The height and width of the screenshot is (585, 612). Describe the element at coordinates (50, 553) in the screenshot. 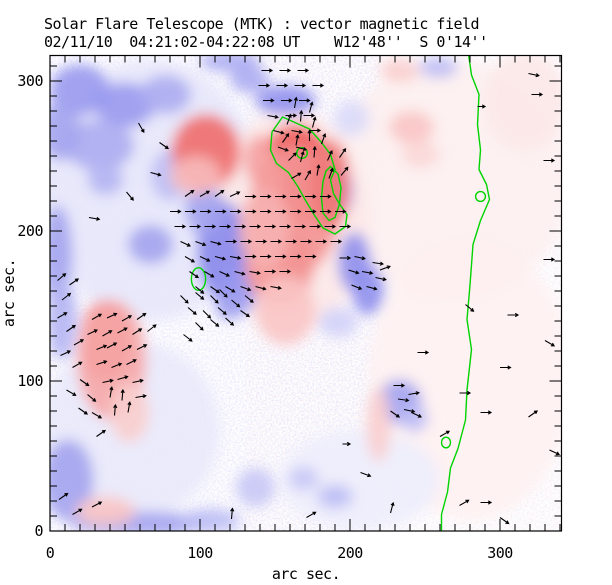

I see `x-tick-label: 0` at that location.